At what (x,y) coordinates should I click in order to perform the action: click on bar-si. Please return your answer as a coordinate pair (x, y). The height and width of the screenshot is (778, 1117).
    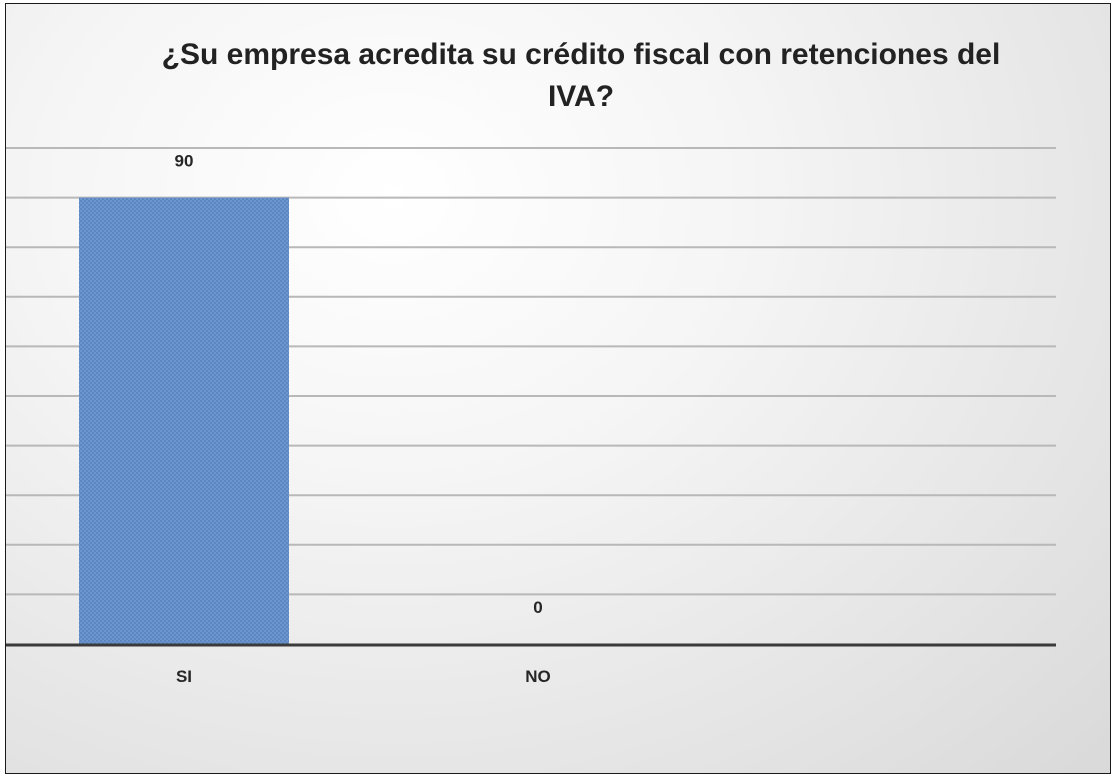
    Looking at the image, I should click on (184, 420).